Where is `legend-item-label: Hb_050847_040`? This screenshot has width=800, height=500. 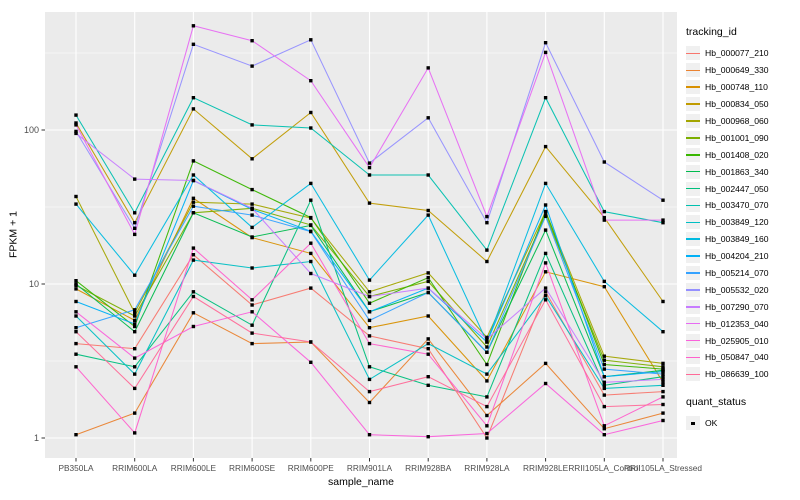 legend-item-label: Hb_050847_040 is located at coordinates (737, 357).